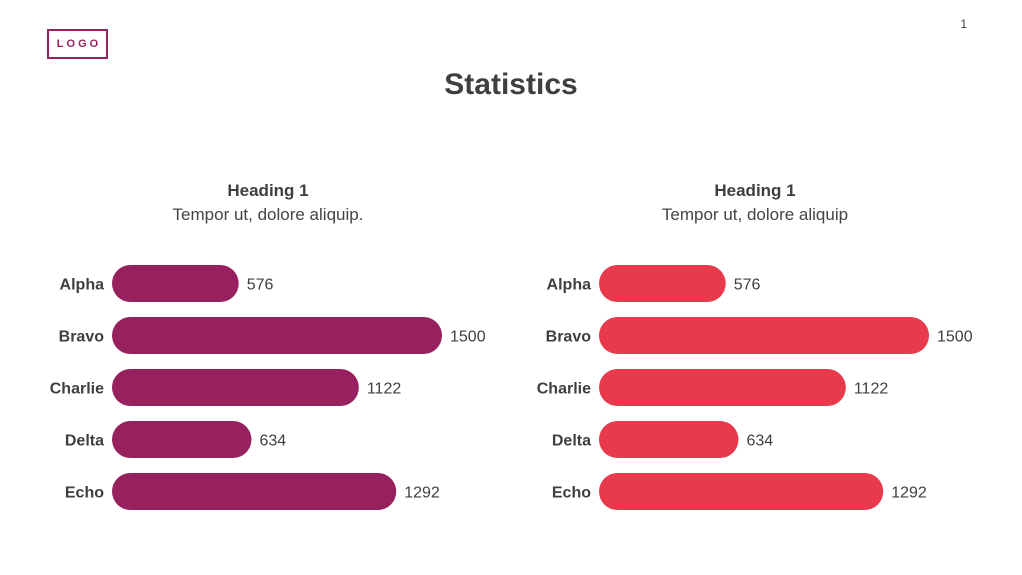 This screenshot has width=1022, height=575. What do you see at coordinates (235, 387) in the screenshot?
I see `left-bar-charlie` at bounding box center [235, 387].